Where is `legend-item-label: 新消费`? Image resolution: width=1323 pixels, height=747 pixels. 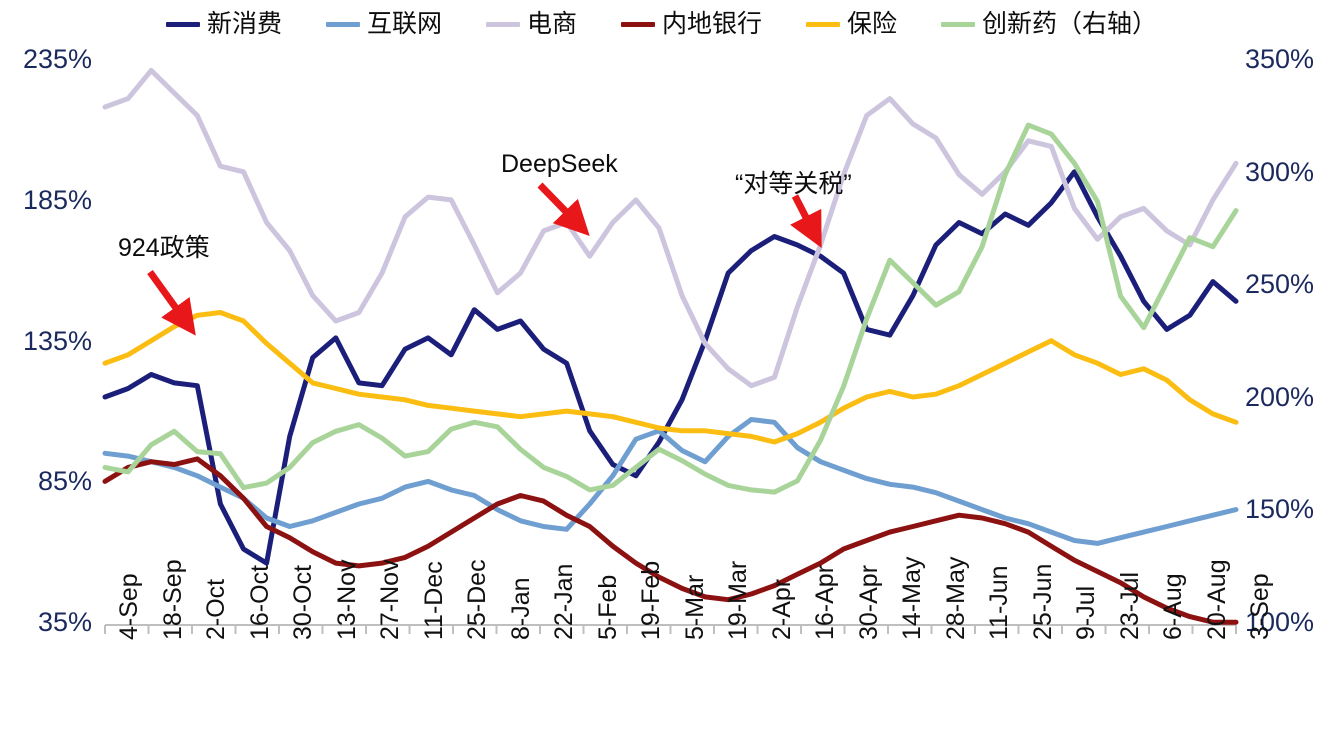 legend-item-label: 新消费 is located at coordinates (244, 23).